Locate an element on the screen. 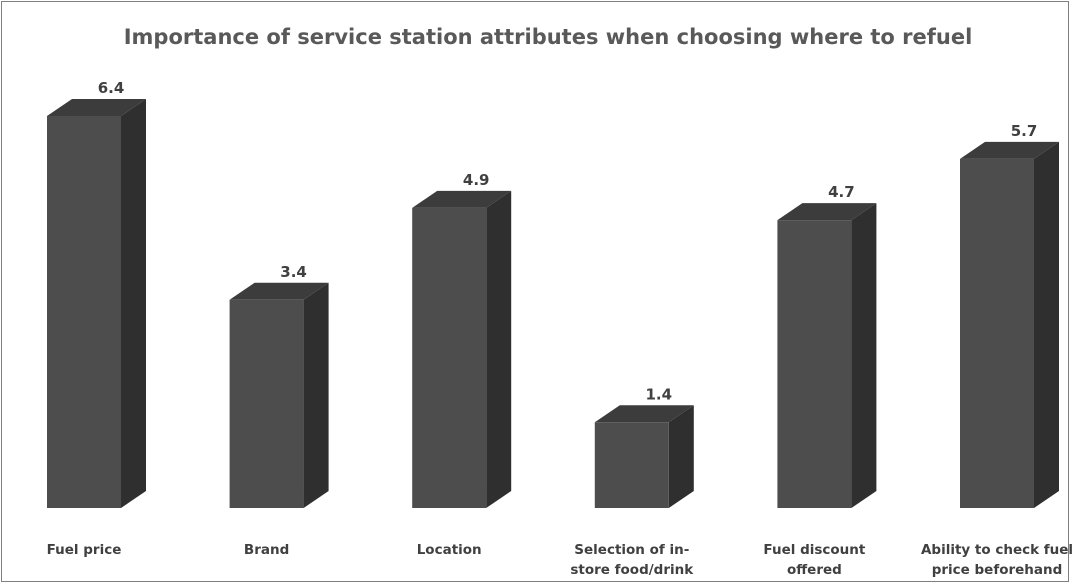 This screenshot has width=1072, height=585. category-label-6: Ability to check fuel price beforehand is located at coordinates (996, 560).